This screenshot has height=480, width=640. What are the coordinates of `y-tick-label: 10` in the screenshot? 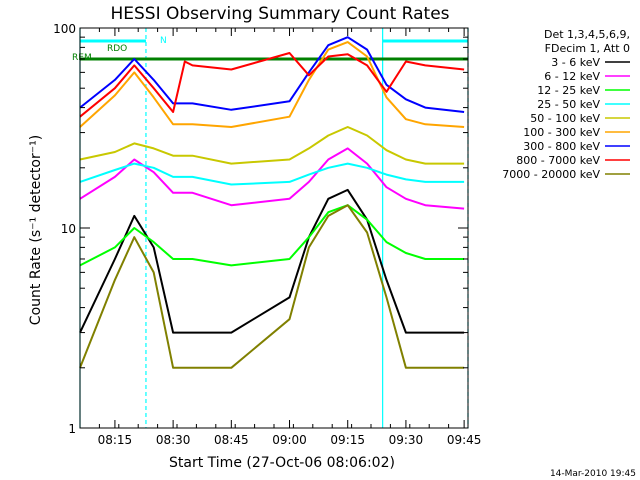 It's located at (68, 229).